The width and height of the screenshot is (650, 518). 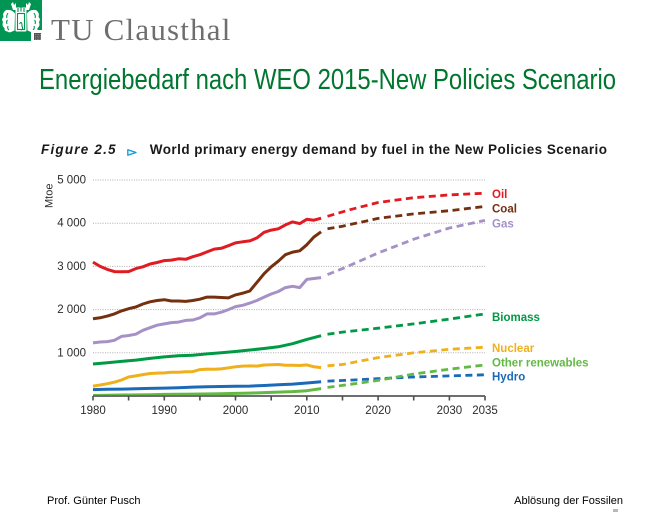 What do you see at coordinates (165, 411) in the screenshot?
I see `svg-text: 1990` at bounding box center [165, 411].